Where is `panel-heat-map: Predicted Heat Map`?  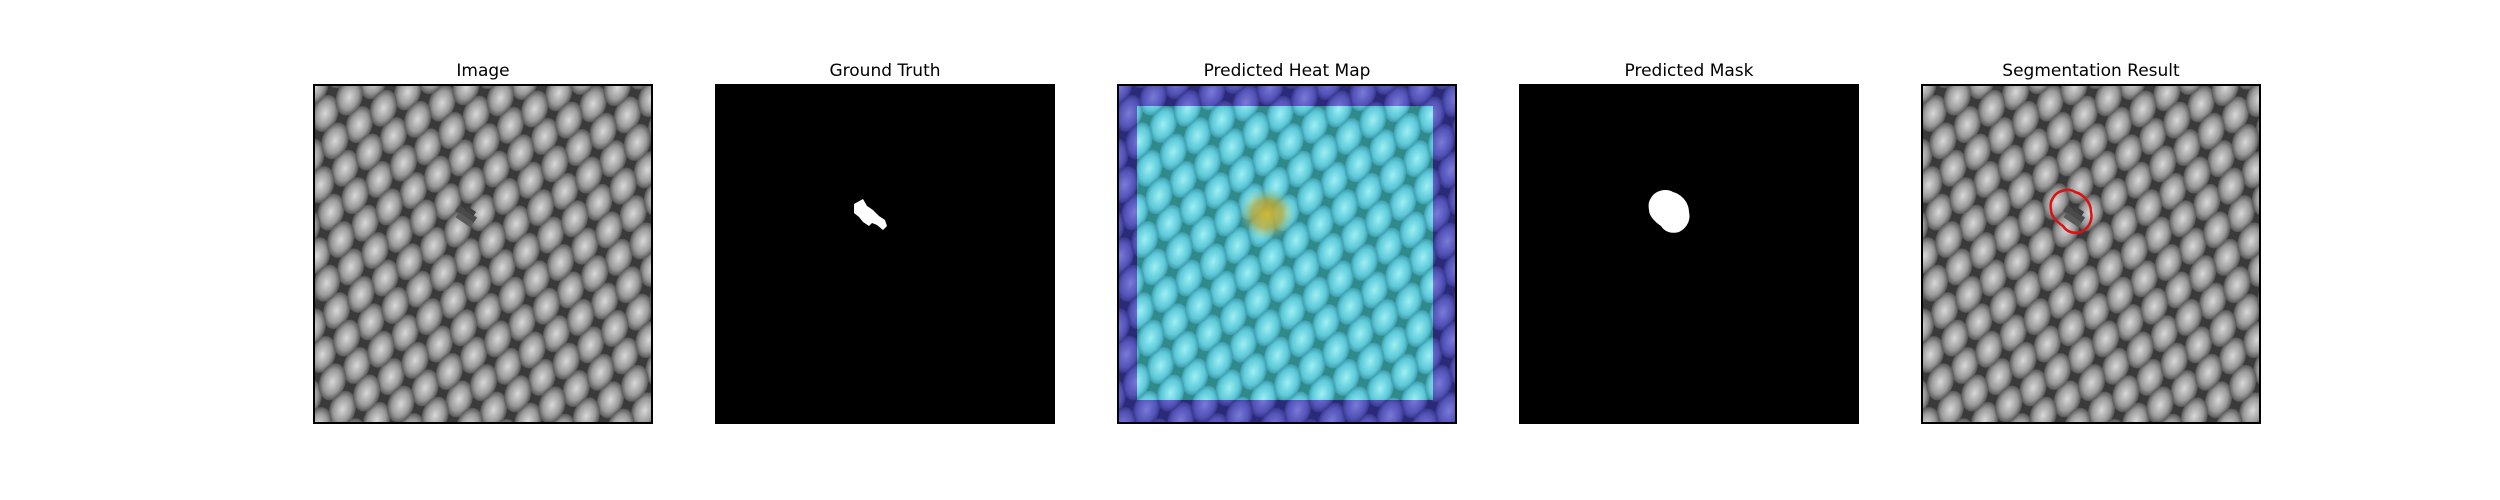
panel-heat-map: Predicted Heat Map is located at coordinates (1287, 241).